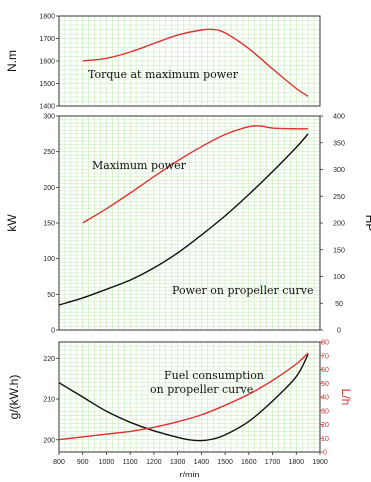 The width and height of the screenshot is (371, 482). What do you see at coordinates (339, 170) in the screenshot?
I see `y2-tick-label: 300` at bounding box center [339, 170].